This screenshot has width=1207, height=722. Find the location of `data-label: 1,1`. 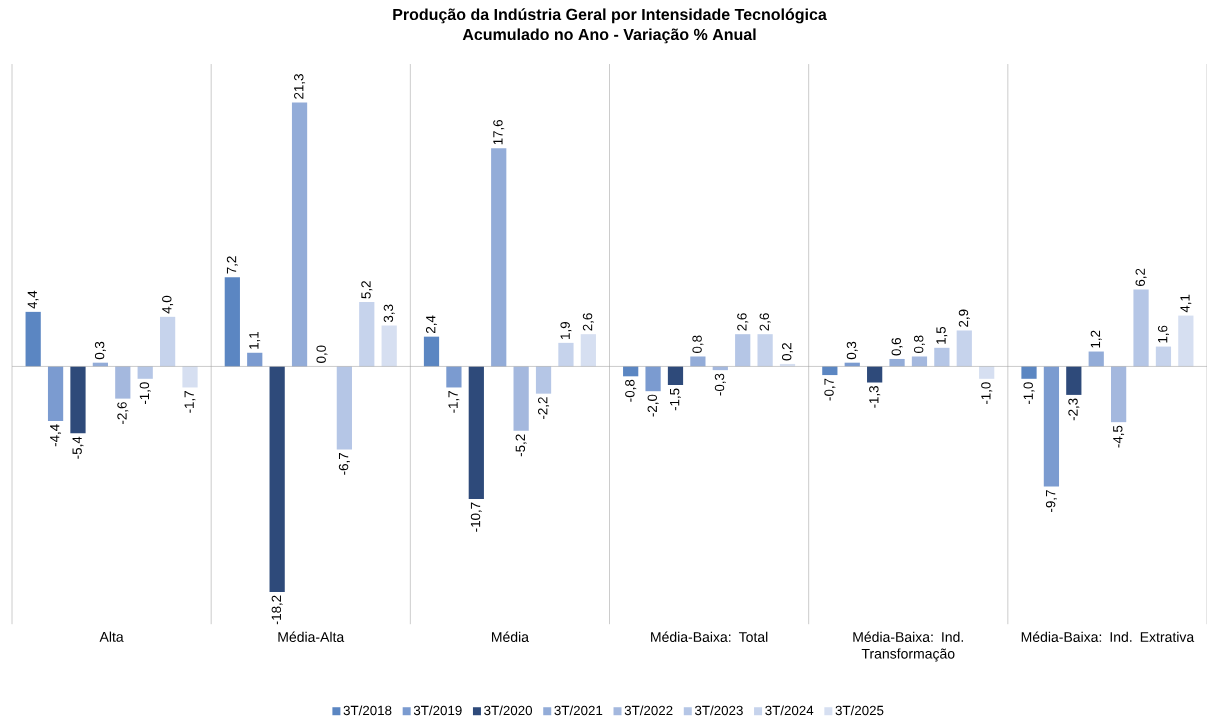

data-label: 1,1 is located at coordinates (255, 341).